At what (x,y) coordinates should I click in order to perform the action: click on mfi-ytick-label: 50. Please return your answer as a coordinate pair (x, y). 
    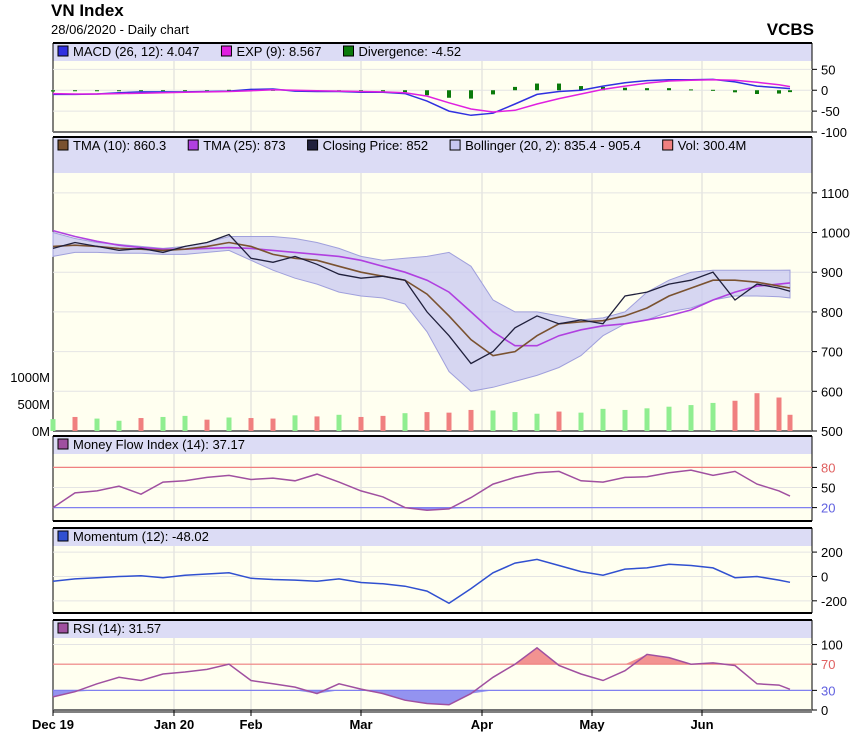
    Looking at the image, I should click on (828, 488).